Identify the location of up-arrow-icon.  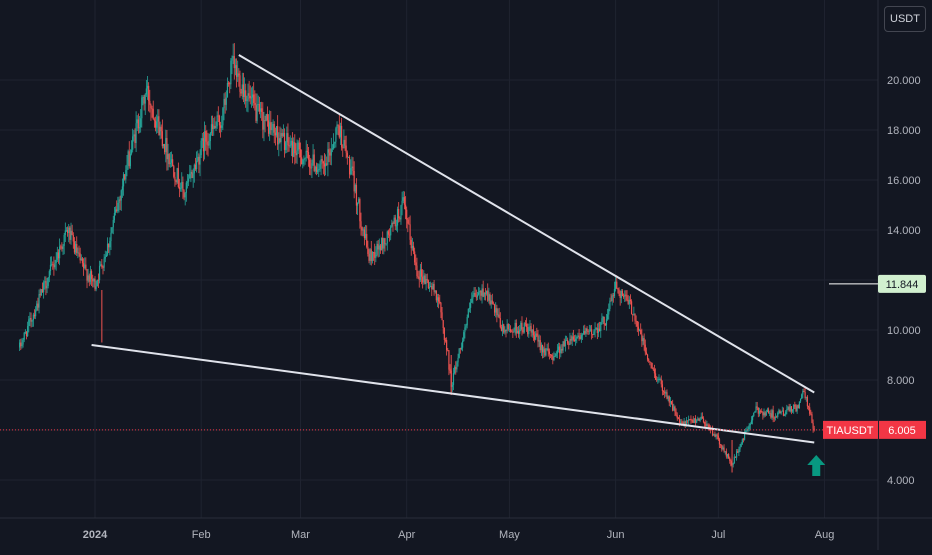
(816, 465).